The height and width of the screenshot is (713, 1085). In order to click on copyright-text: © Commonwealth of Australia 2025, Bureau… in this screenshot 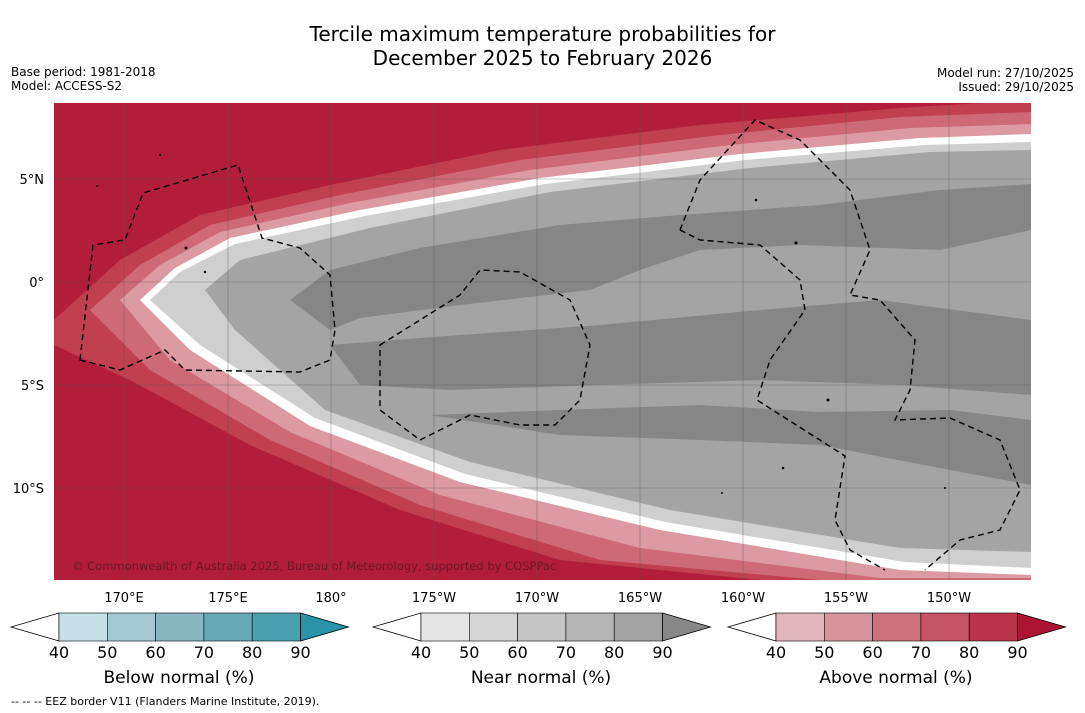, I will do `click(314, 566)`.